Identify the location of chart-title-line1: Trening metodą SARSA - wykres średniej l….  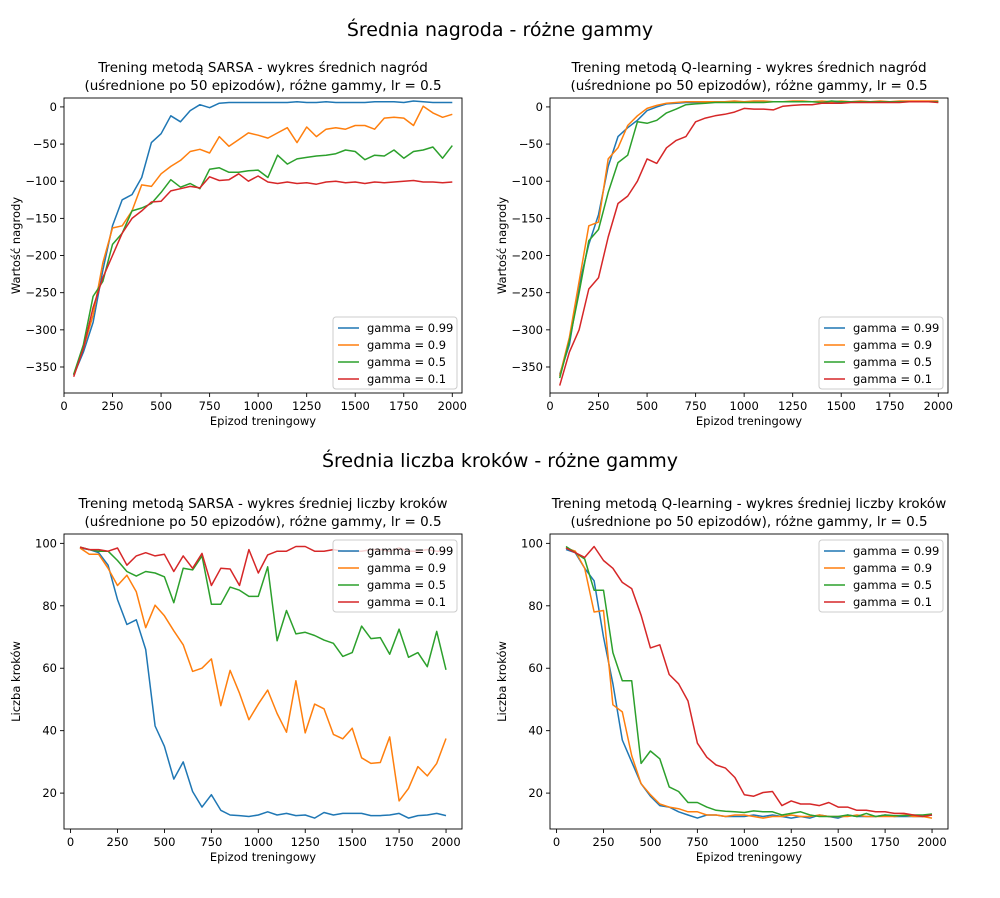
(262, 504).